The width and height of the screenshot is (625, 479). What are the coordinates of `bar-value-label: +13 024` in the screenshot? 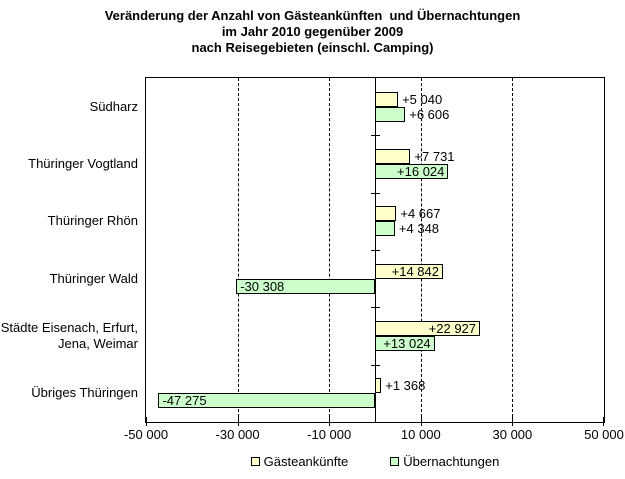 It's located at (407, 343).